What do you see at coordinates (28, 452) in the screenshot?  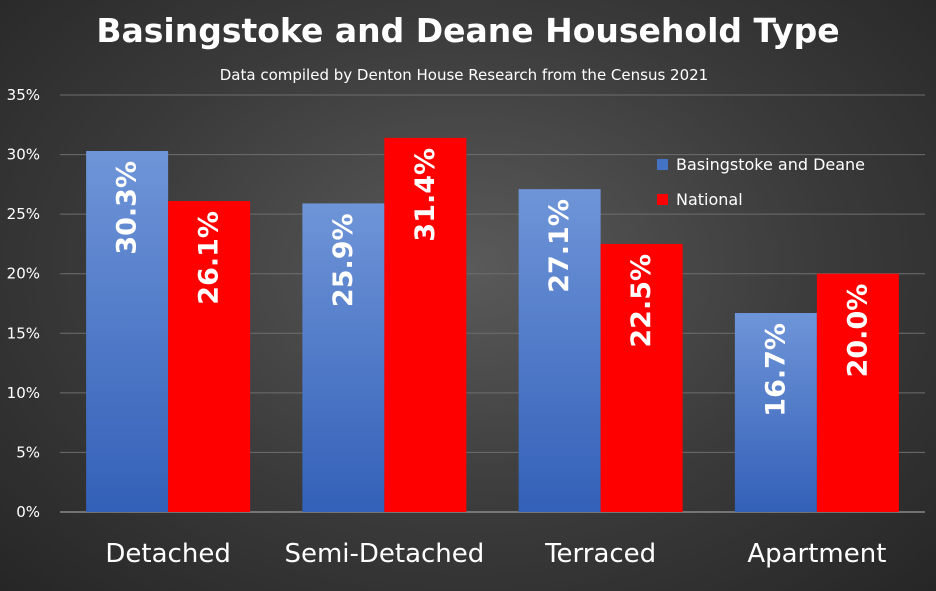 I see `y-tick-label: 5%` at bounding box center [28, 452].